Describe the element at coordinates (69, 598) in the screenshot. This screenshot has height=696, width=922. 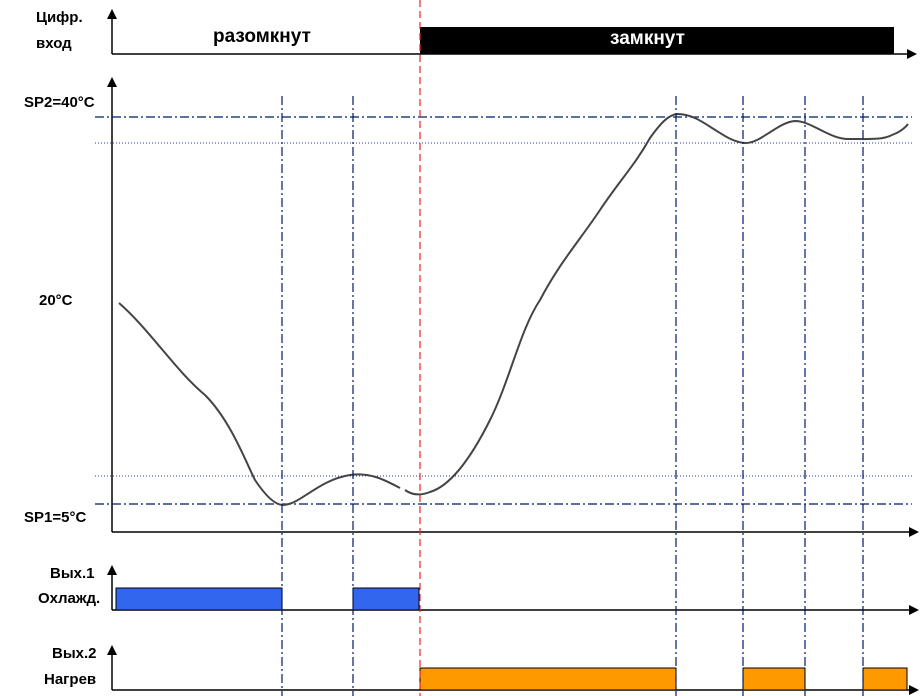
I see `output1-label-line2: Охлажд.` at that location.